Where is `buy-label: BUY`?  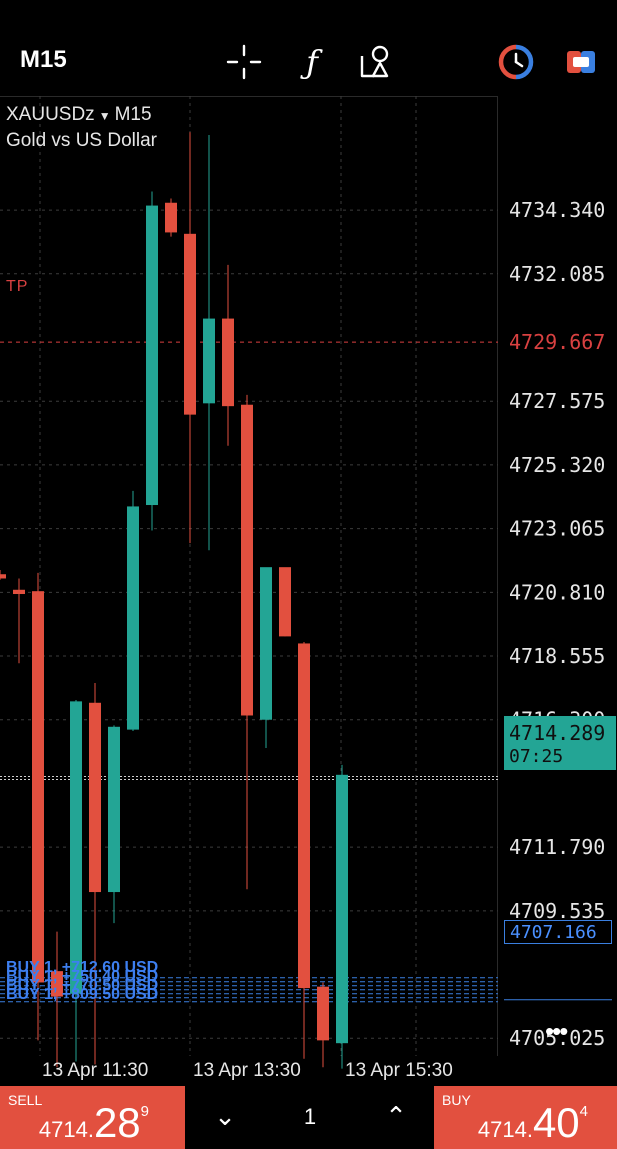 buy-label: BUY is located at coordinates (456, 1100).